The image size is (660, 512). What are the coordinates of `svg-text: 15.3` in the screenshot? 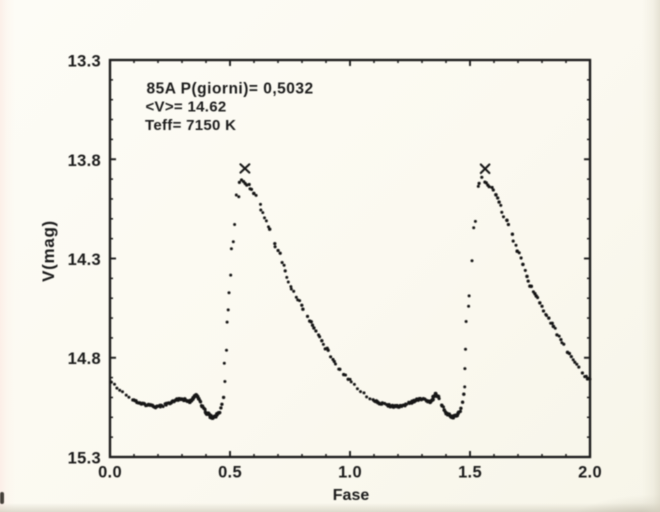 It's located at (84, 459).